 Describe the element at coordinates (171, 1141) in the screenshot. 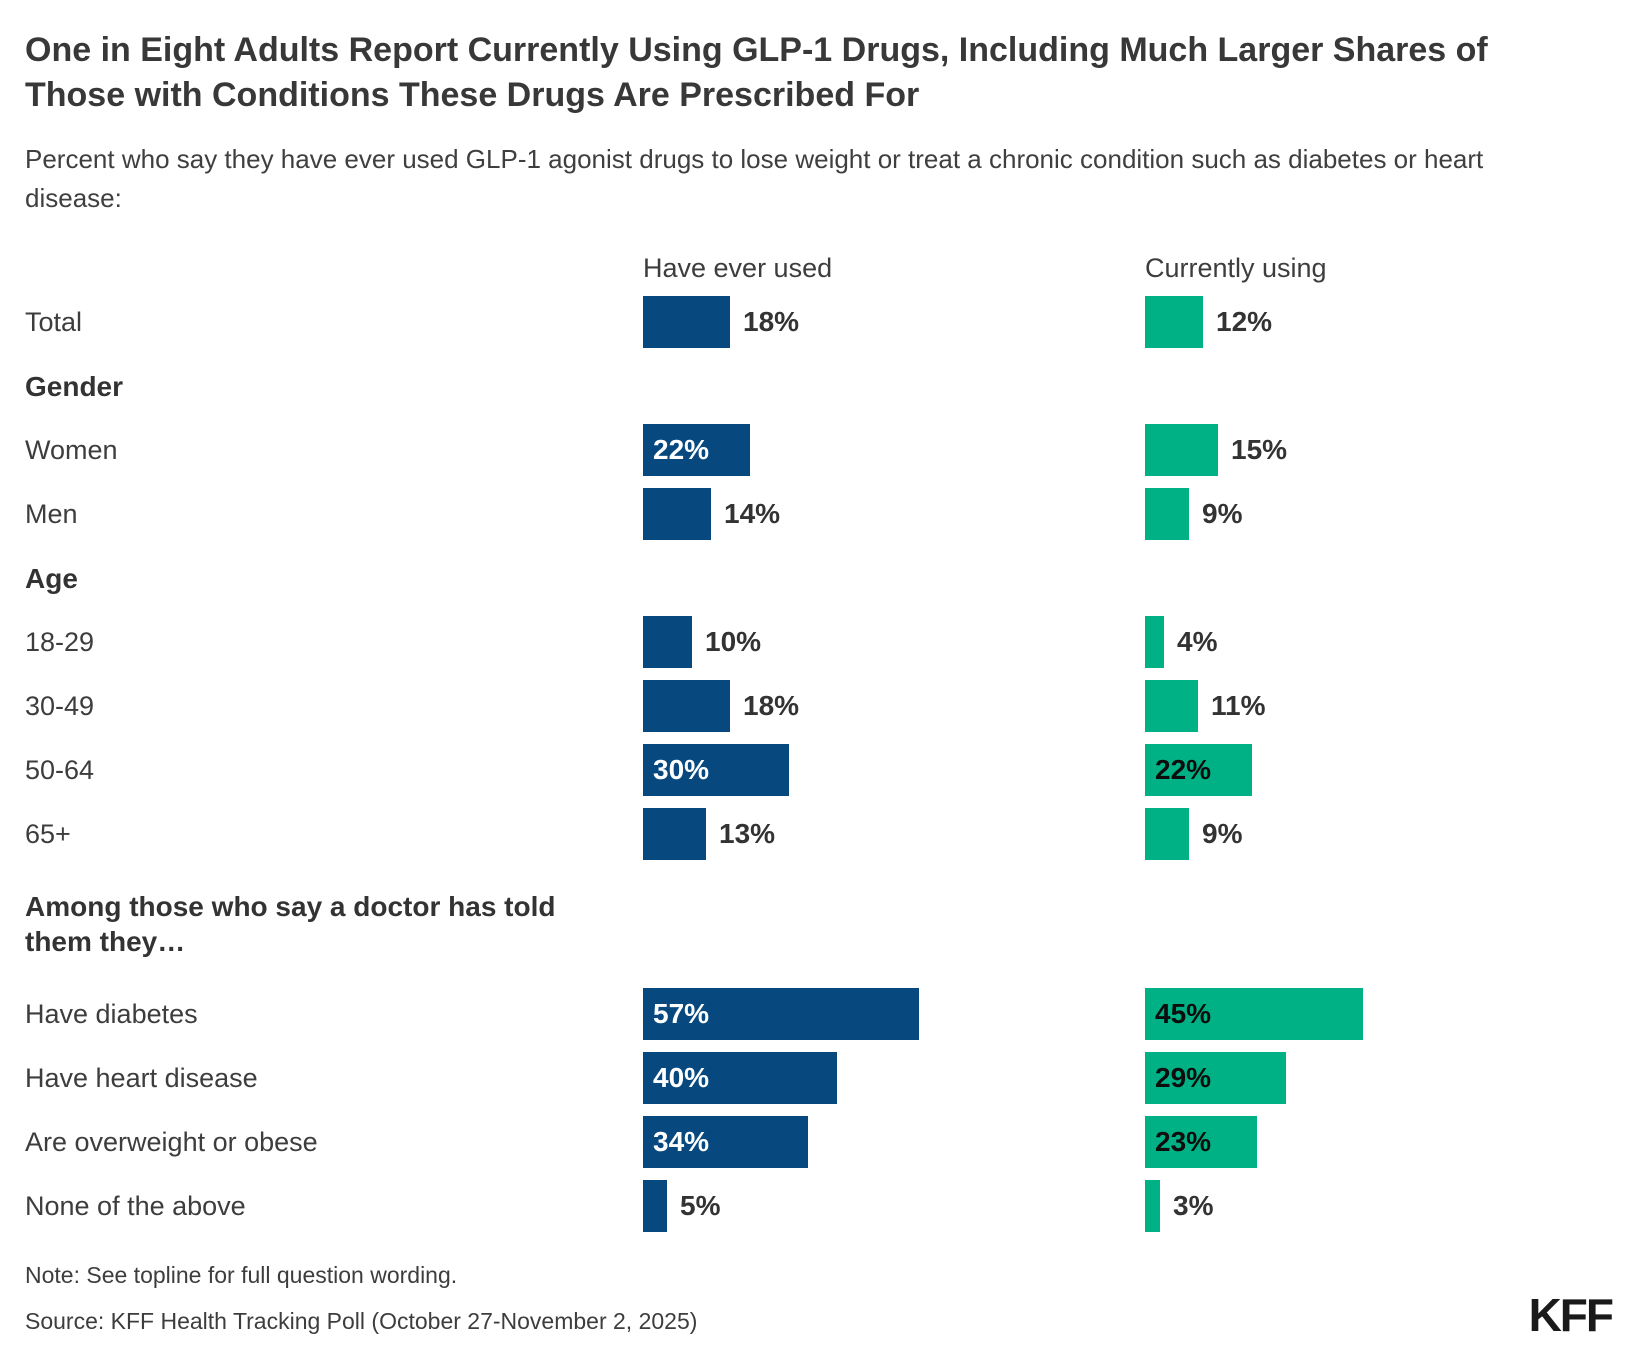

I see `row-label: Are overweight or obese` at that location.